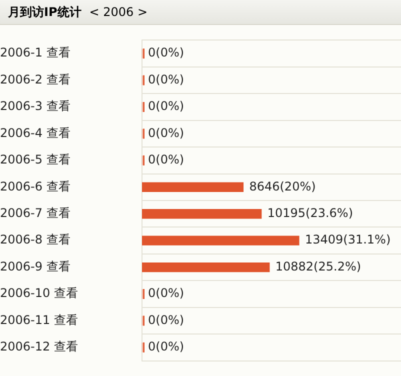 This screenshot has height=376, width=401. What do you see at coordinates (39, 347) in the screenshot?
I see `y-tick-label: 2006-12 查看` at bounding box center [39, 347].